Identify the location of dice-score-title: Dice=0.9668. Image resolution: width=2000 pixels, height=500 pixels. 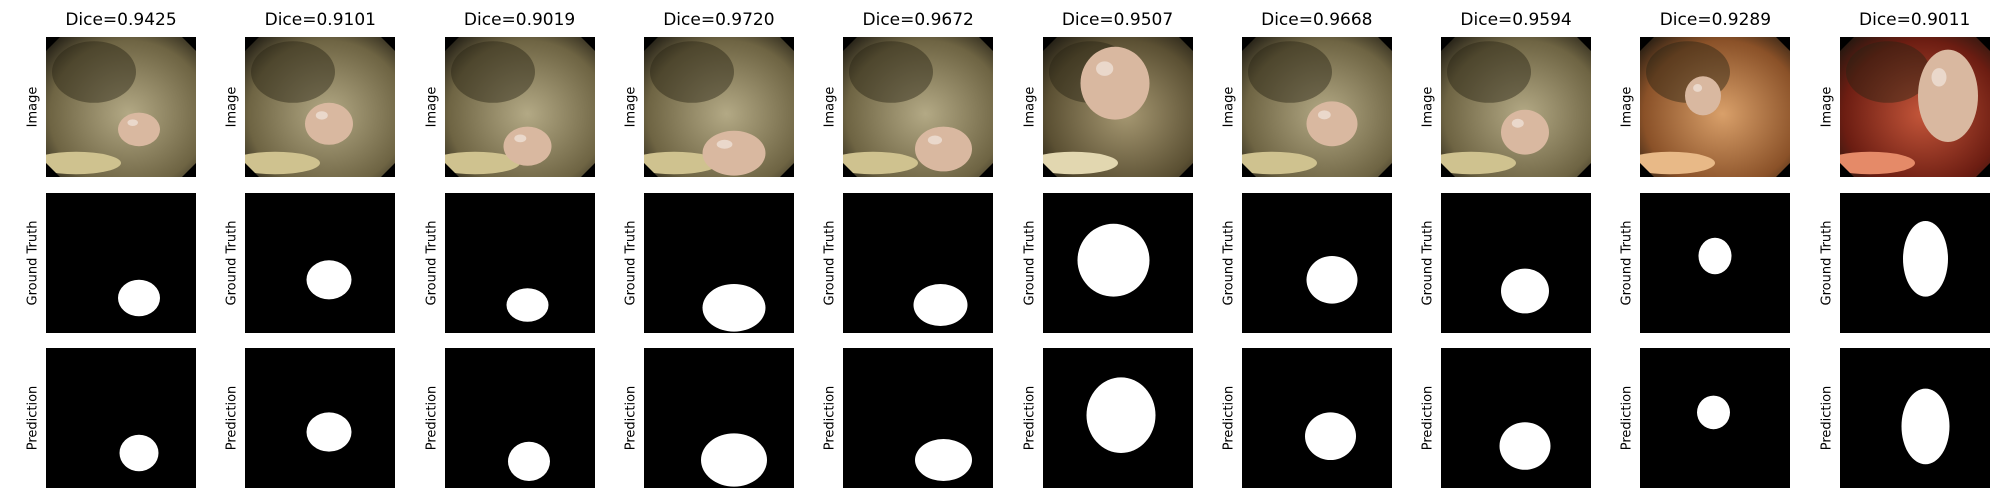
(1317, 20).